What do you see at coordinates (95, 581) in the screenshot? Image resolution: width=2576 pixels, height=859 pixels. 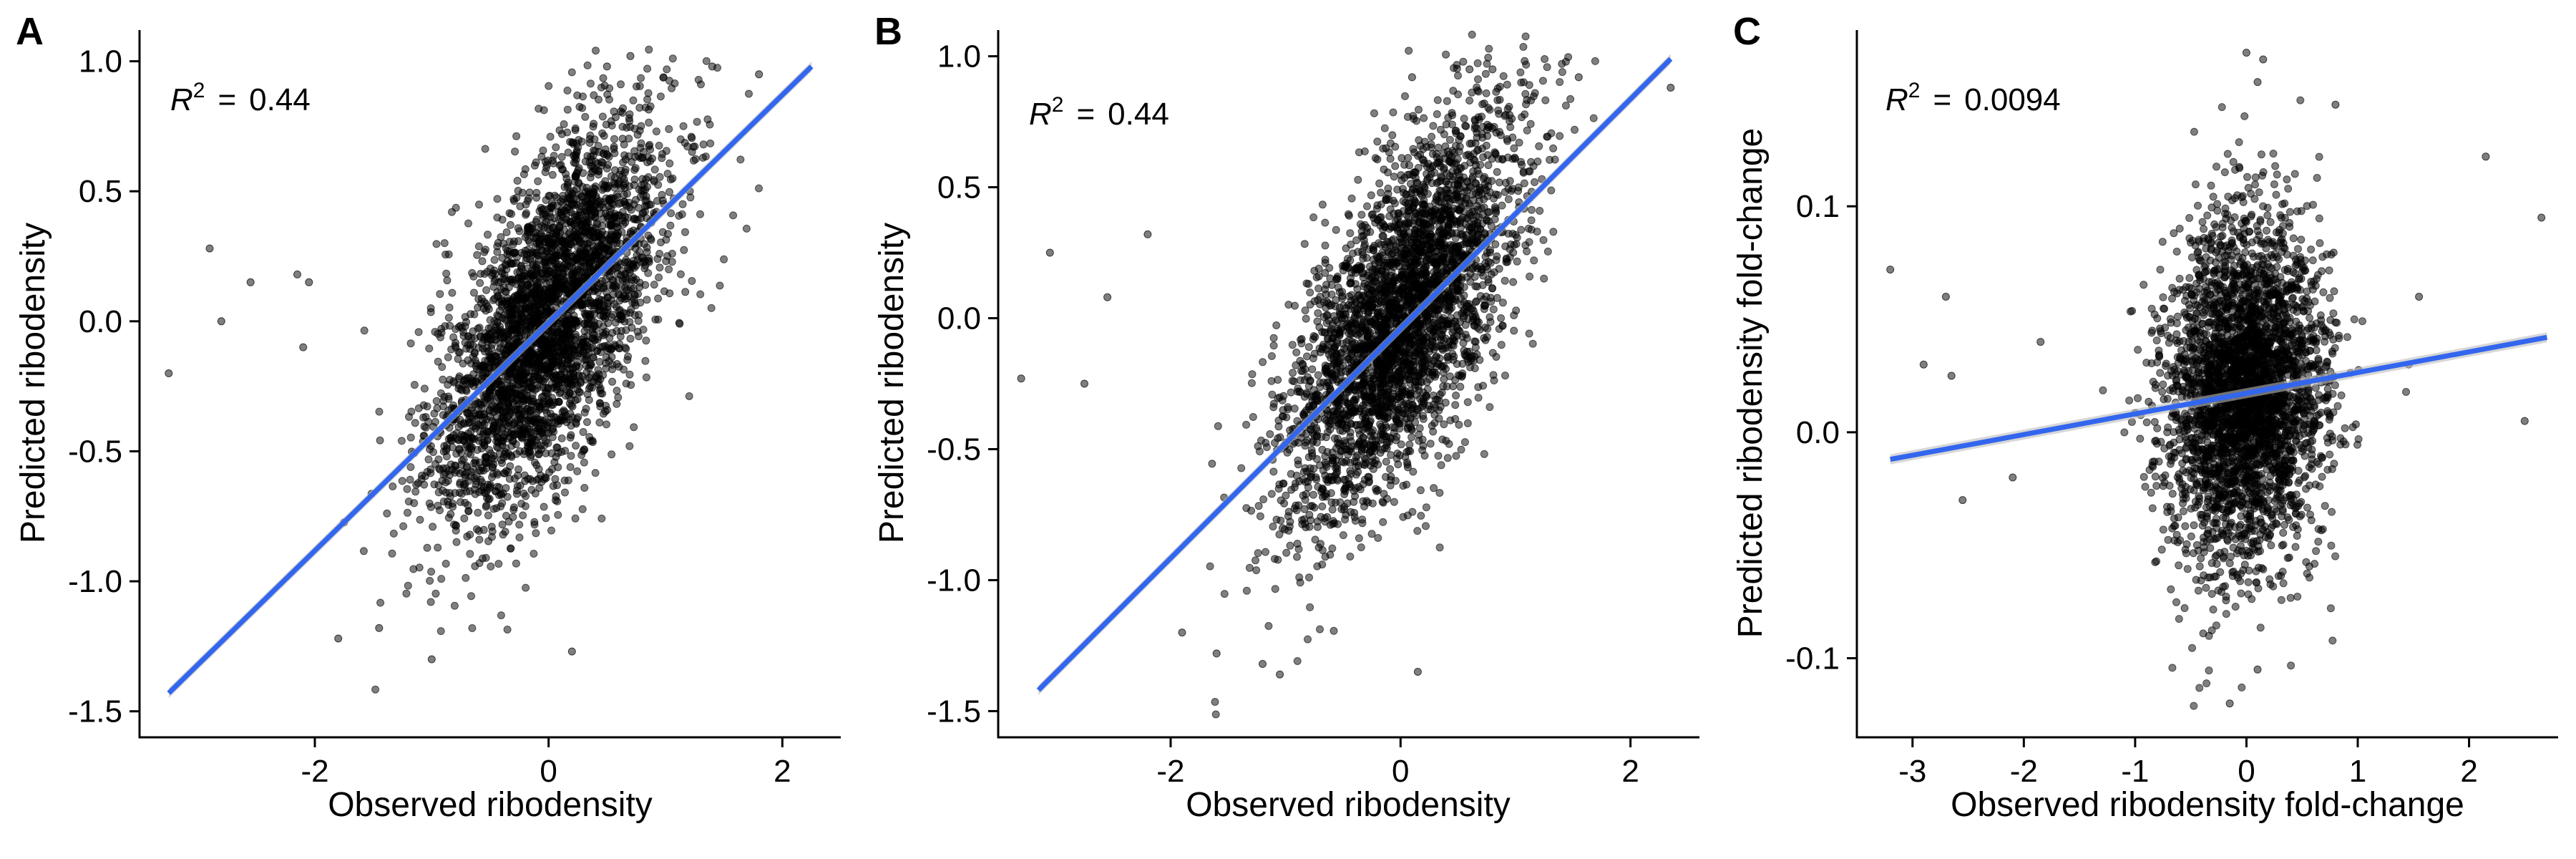 I see `panel-a-y-tick-label: -1.0` at bounding box center [95, 581].